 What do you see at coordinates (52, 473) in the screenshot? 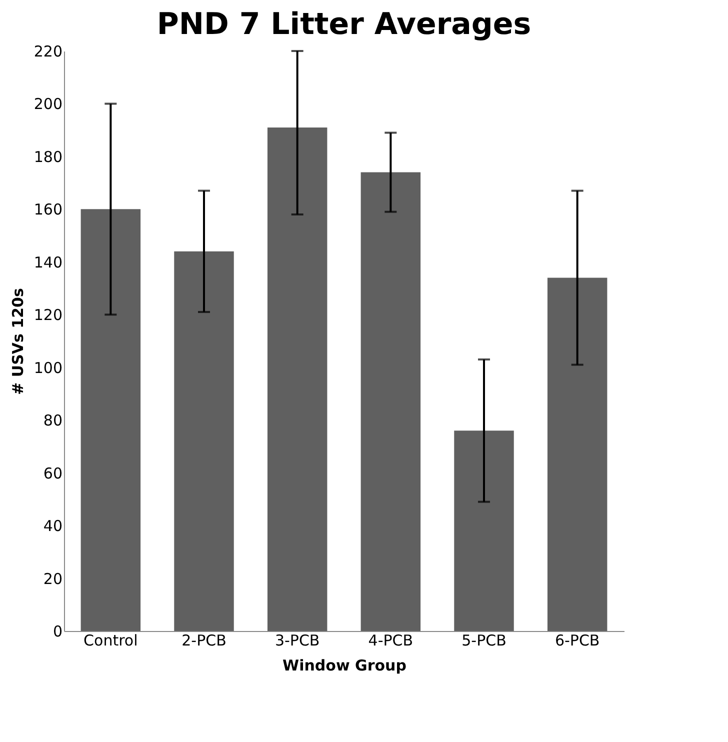
I see `y-tick-label: 60` at bounding box center [52, 473].